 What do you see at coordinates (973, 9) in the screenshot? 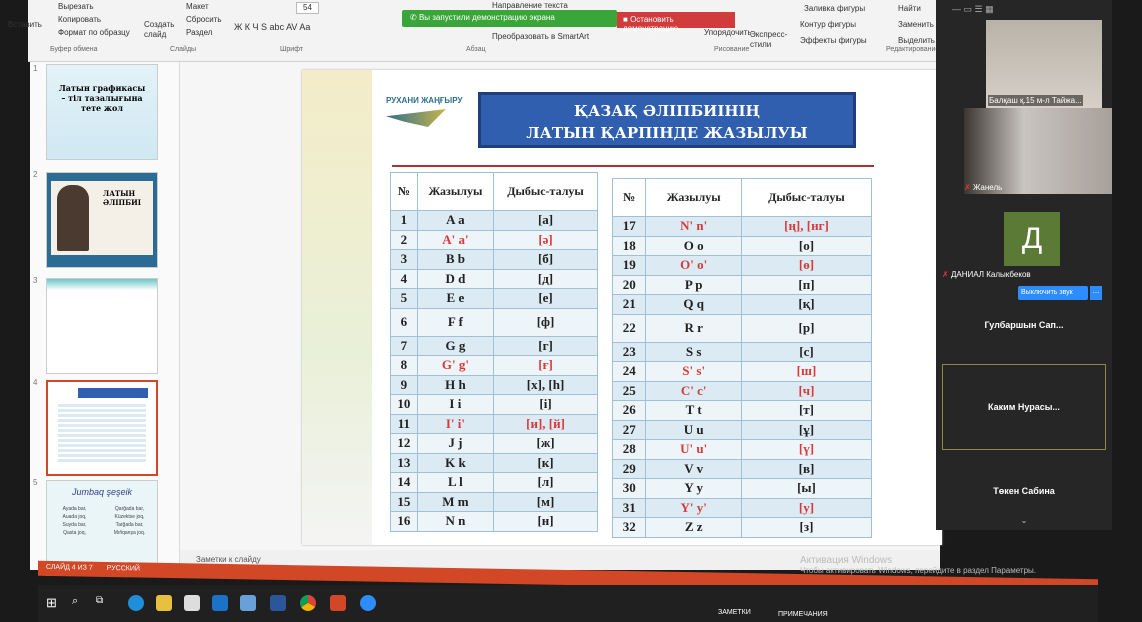
I see `view-mode-icons: — ▭ ☰ ▦` at bounding box center [973, 9].